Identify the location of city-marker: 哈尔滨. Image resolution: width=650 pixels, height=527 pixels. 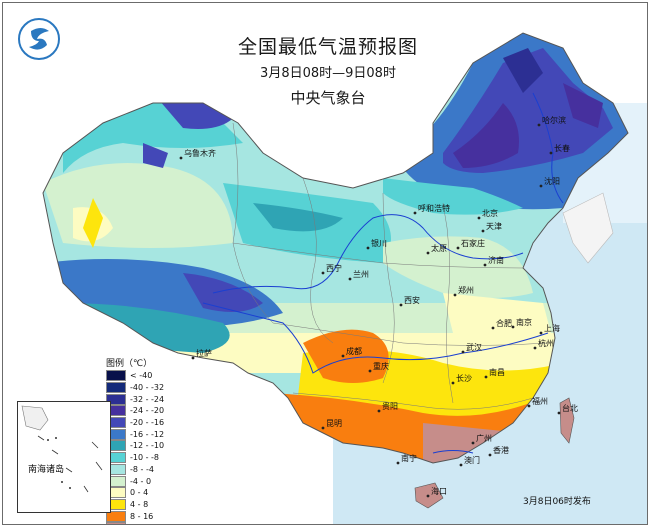
(551, 121).